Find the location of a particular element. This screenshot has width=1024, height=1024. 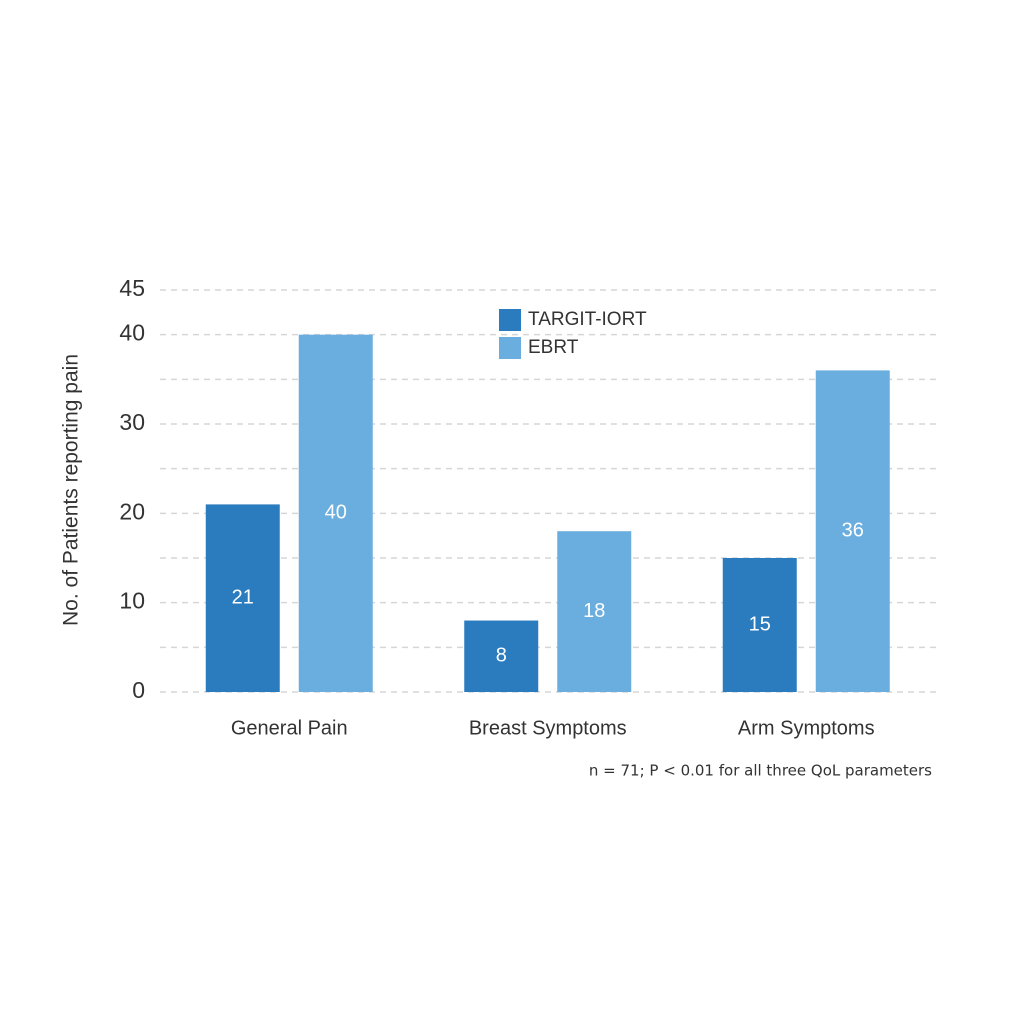

legend-label: EBRT is located at coordinates (553, 347).